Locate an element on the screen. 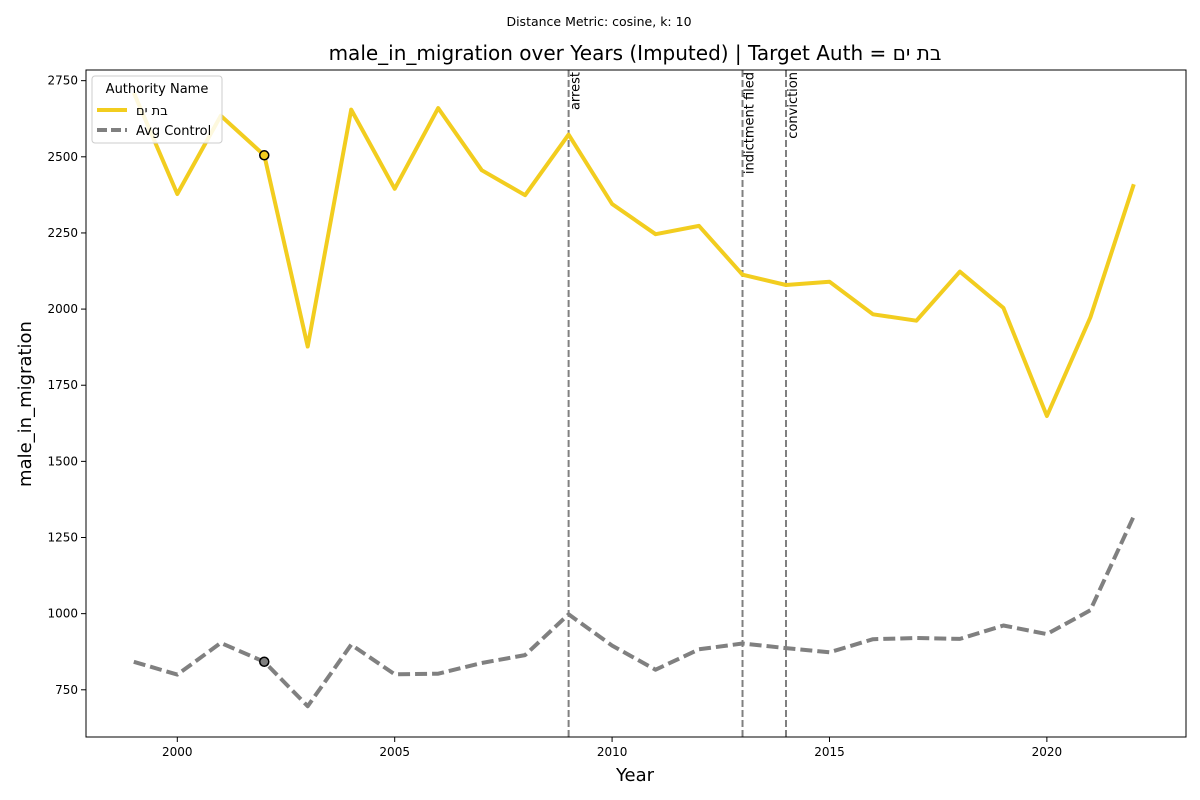  y-tick-label: 1000 is located at coordinates (62, 614).